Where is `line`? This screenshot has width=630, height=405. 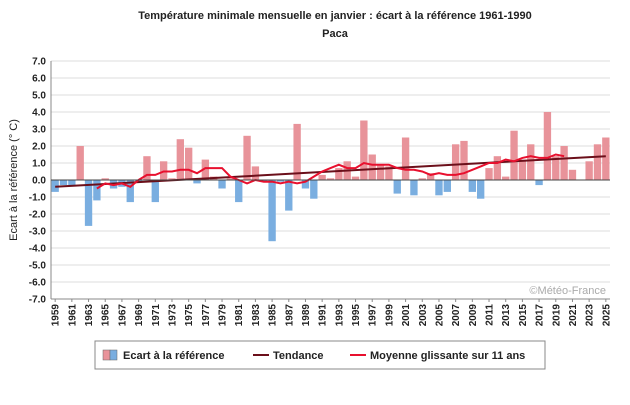
line is located at coordinates (330, 171).